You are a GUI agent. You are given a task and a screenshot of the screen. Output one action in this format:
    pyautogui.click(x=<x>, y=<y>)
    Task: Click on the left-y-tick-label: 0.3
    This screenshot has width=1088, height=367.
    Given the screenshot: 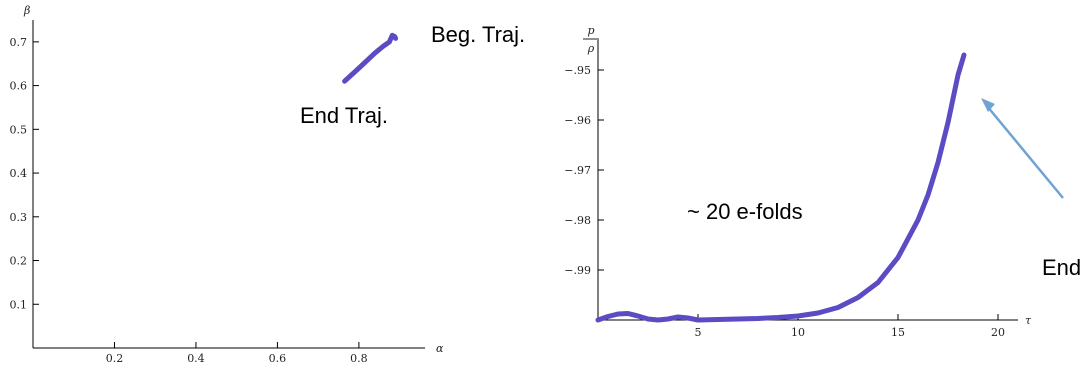 What is the action you would take?
    pyautogui.click(x=19, y=217)
    